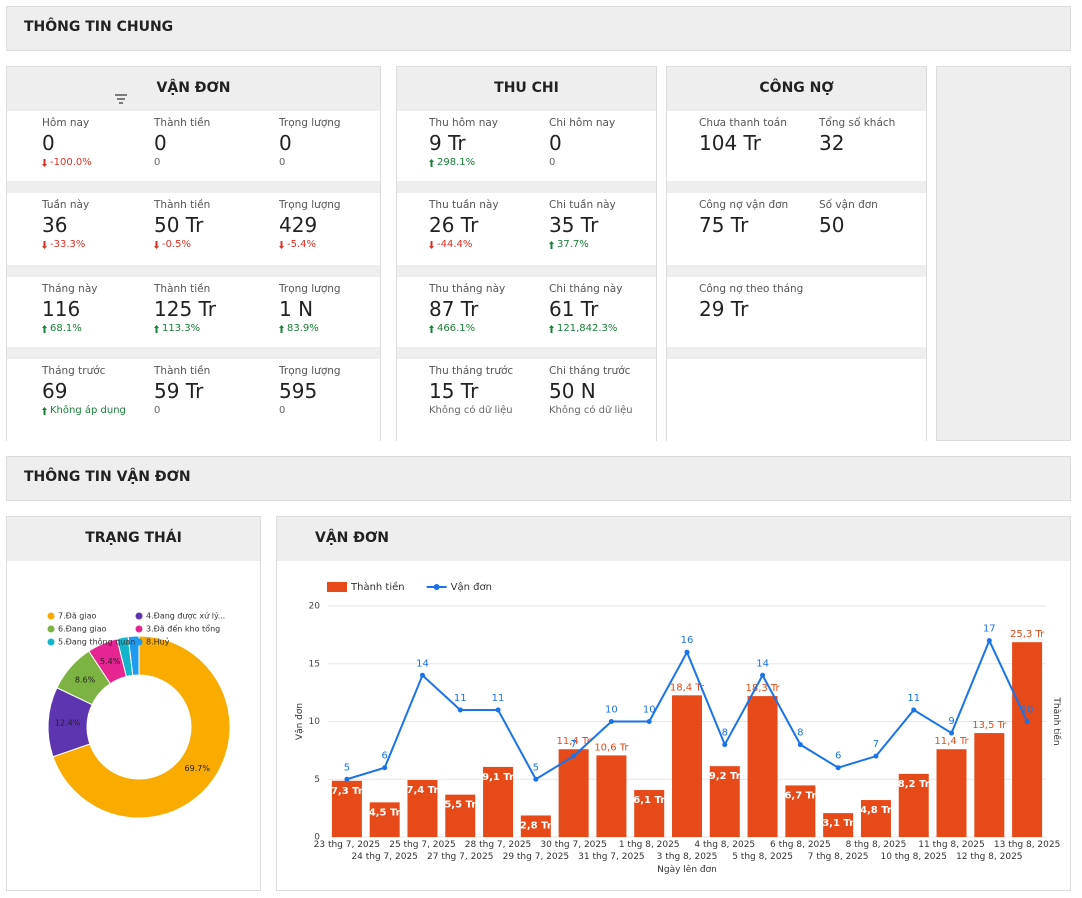 This screenshot has width=1082, height=898. I want to click on kpi-value: 50, so click(832, 225).